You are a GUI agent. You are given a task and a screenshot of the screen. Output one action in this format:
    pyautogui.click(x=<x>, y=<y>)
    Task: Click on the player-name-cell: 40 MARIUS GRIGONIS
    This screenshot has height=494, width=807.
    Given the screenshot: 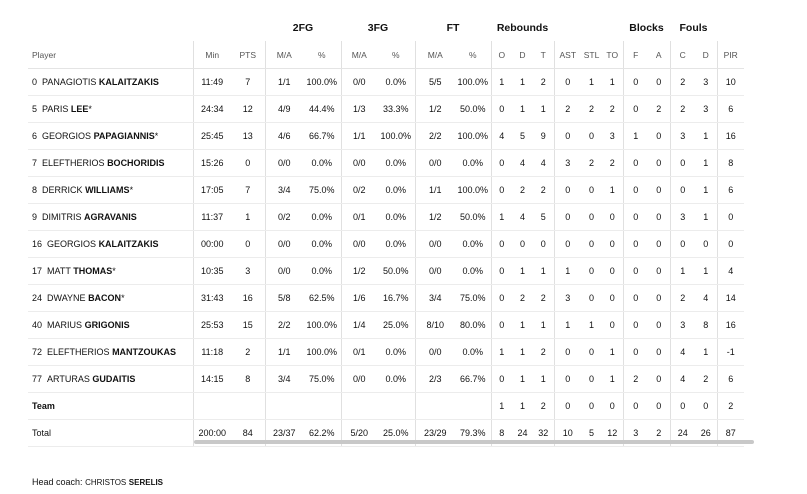 What is the action you would take?
    pyautogui.click(x=110, y=325)
    